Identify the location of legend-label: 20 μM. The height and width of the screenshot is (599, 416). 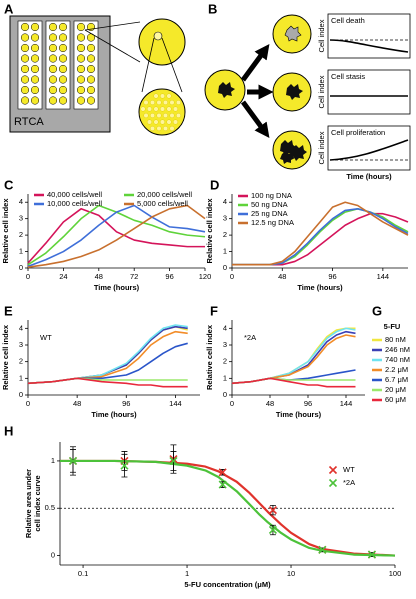
(395, 389).